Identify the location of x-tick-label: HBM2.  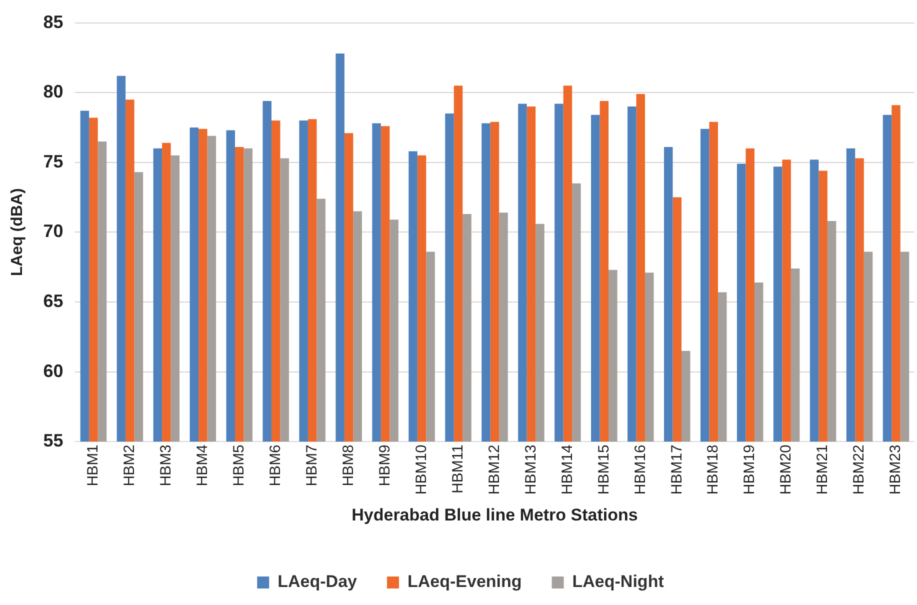
(129, 465).